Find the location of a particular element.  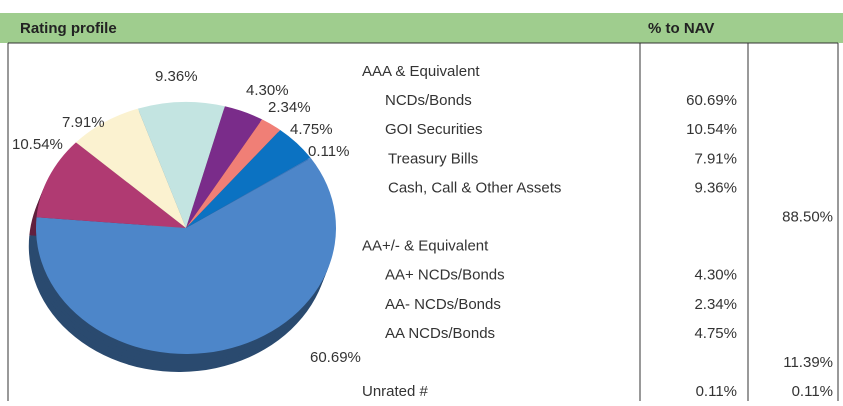

nav-value: 9.36% is located at coordinates (715, 187).